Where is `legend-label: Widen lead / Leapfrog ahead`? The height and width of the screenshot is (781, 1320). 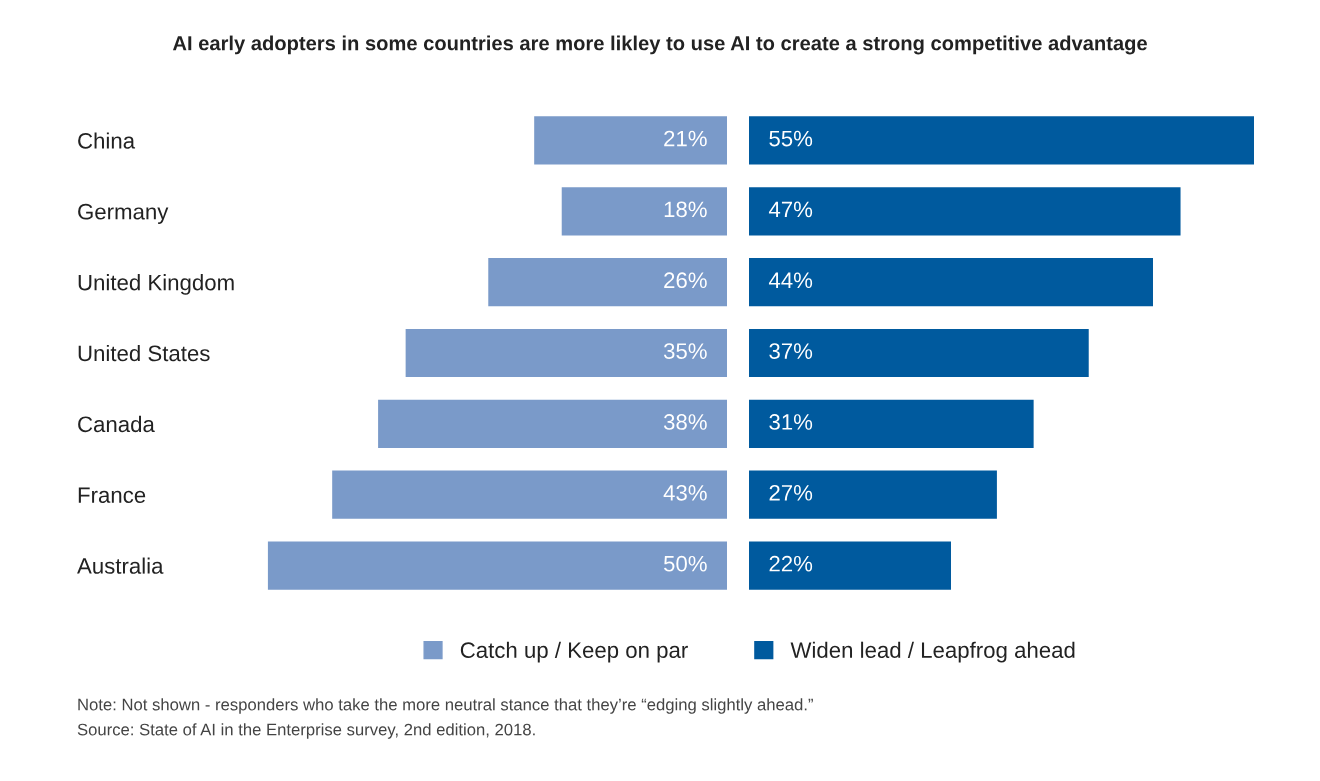 legend-label: Widen lead / Leapfrog ahead is located at coordinates (932, 652).